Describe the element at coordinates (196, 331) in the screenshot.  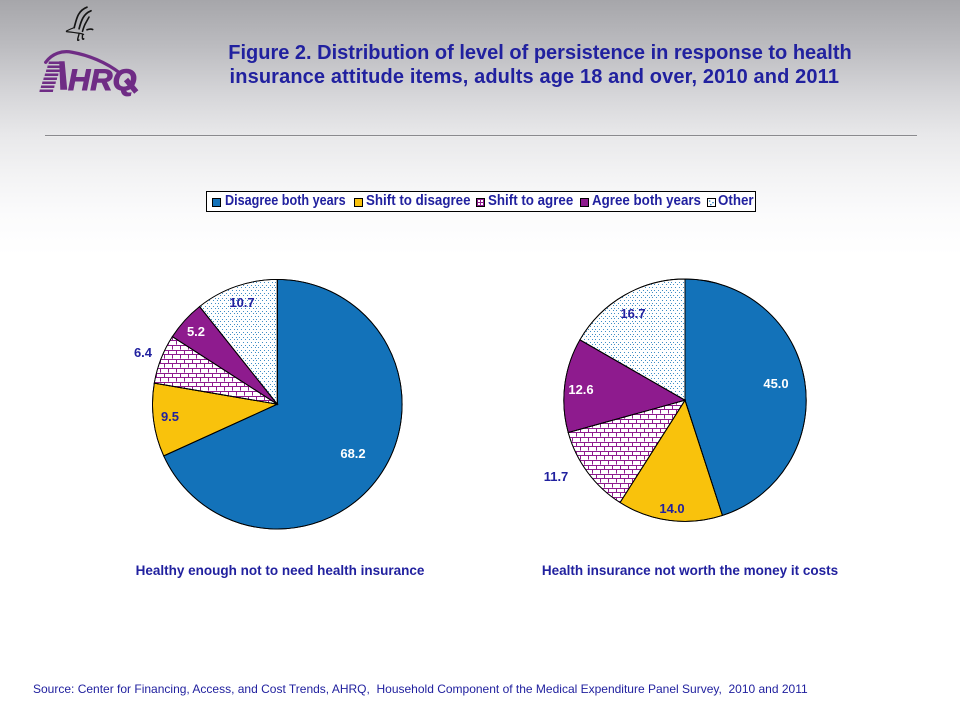
I see `svg-text: 5.2` at that location.